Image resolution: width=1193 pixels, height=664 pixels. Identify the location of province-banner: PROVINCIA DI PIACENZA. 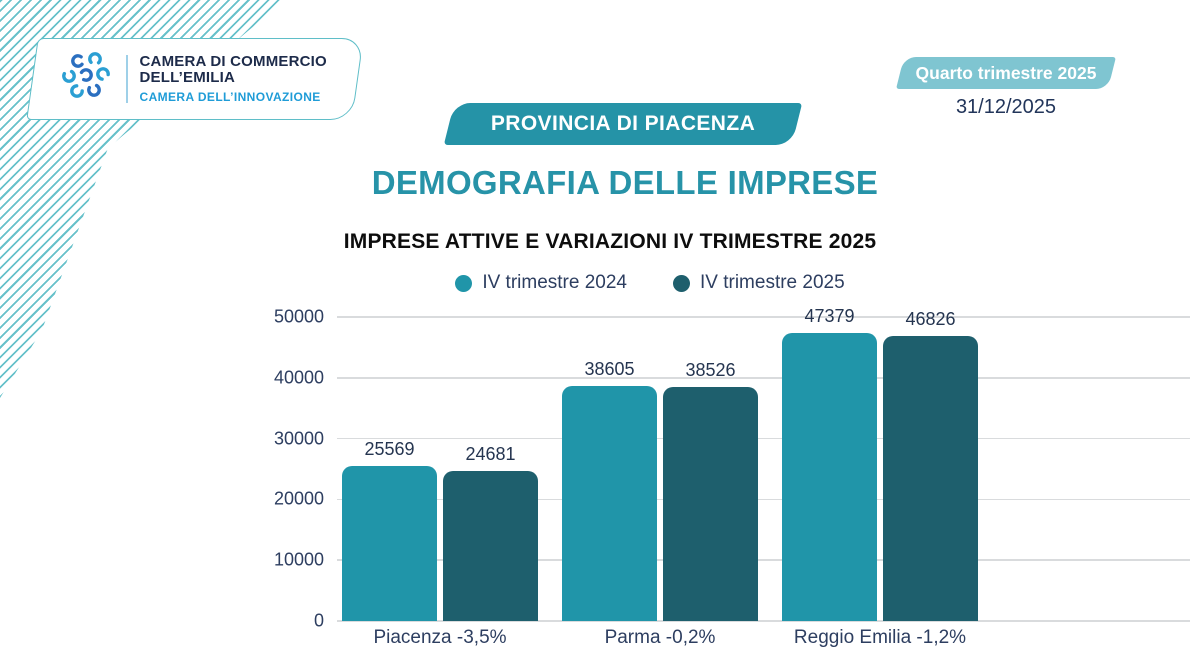
(623, 124).